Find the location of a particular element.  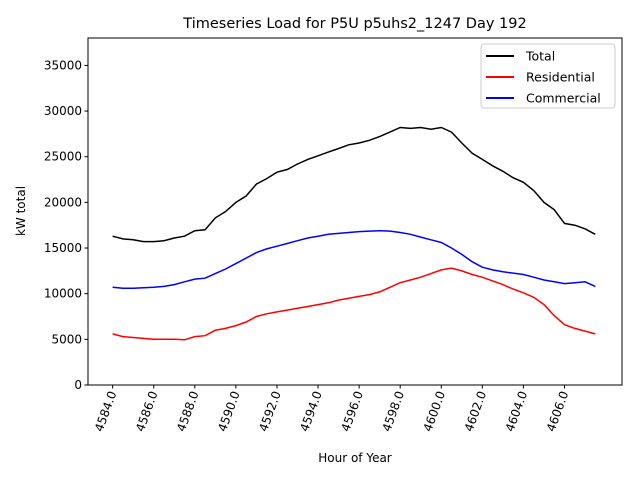

x-tick-label: 4600.0 is located at coordinates (435, 411).